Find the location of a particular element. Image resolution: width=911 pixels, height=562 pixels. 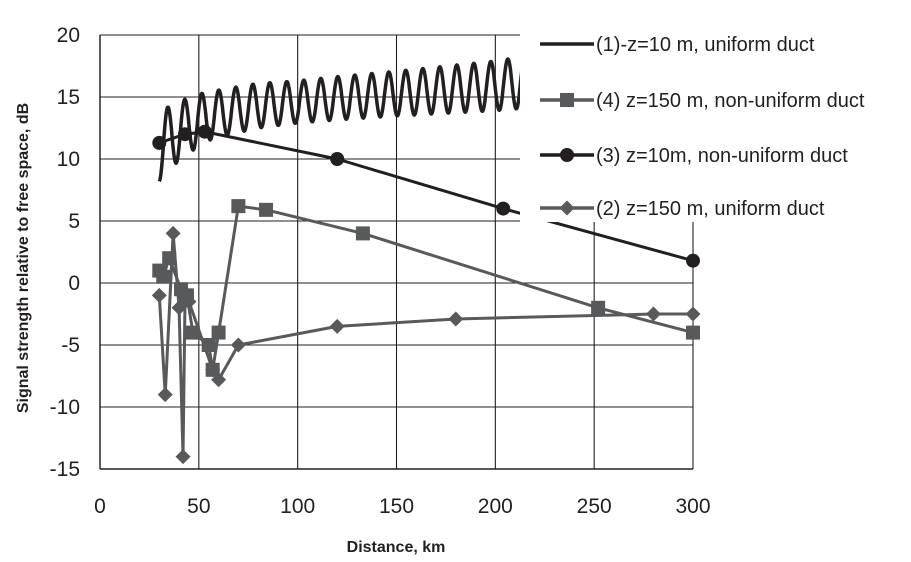

y-tick-label-6: 15 is located at coordinates (68, 97).